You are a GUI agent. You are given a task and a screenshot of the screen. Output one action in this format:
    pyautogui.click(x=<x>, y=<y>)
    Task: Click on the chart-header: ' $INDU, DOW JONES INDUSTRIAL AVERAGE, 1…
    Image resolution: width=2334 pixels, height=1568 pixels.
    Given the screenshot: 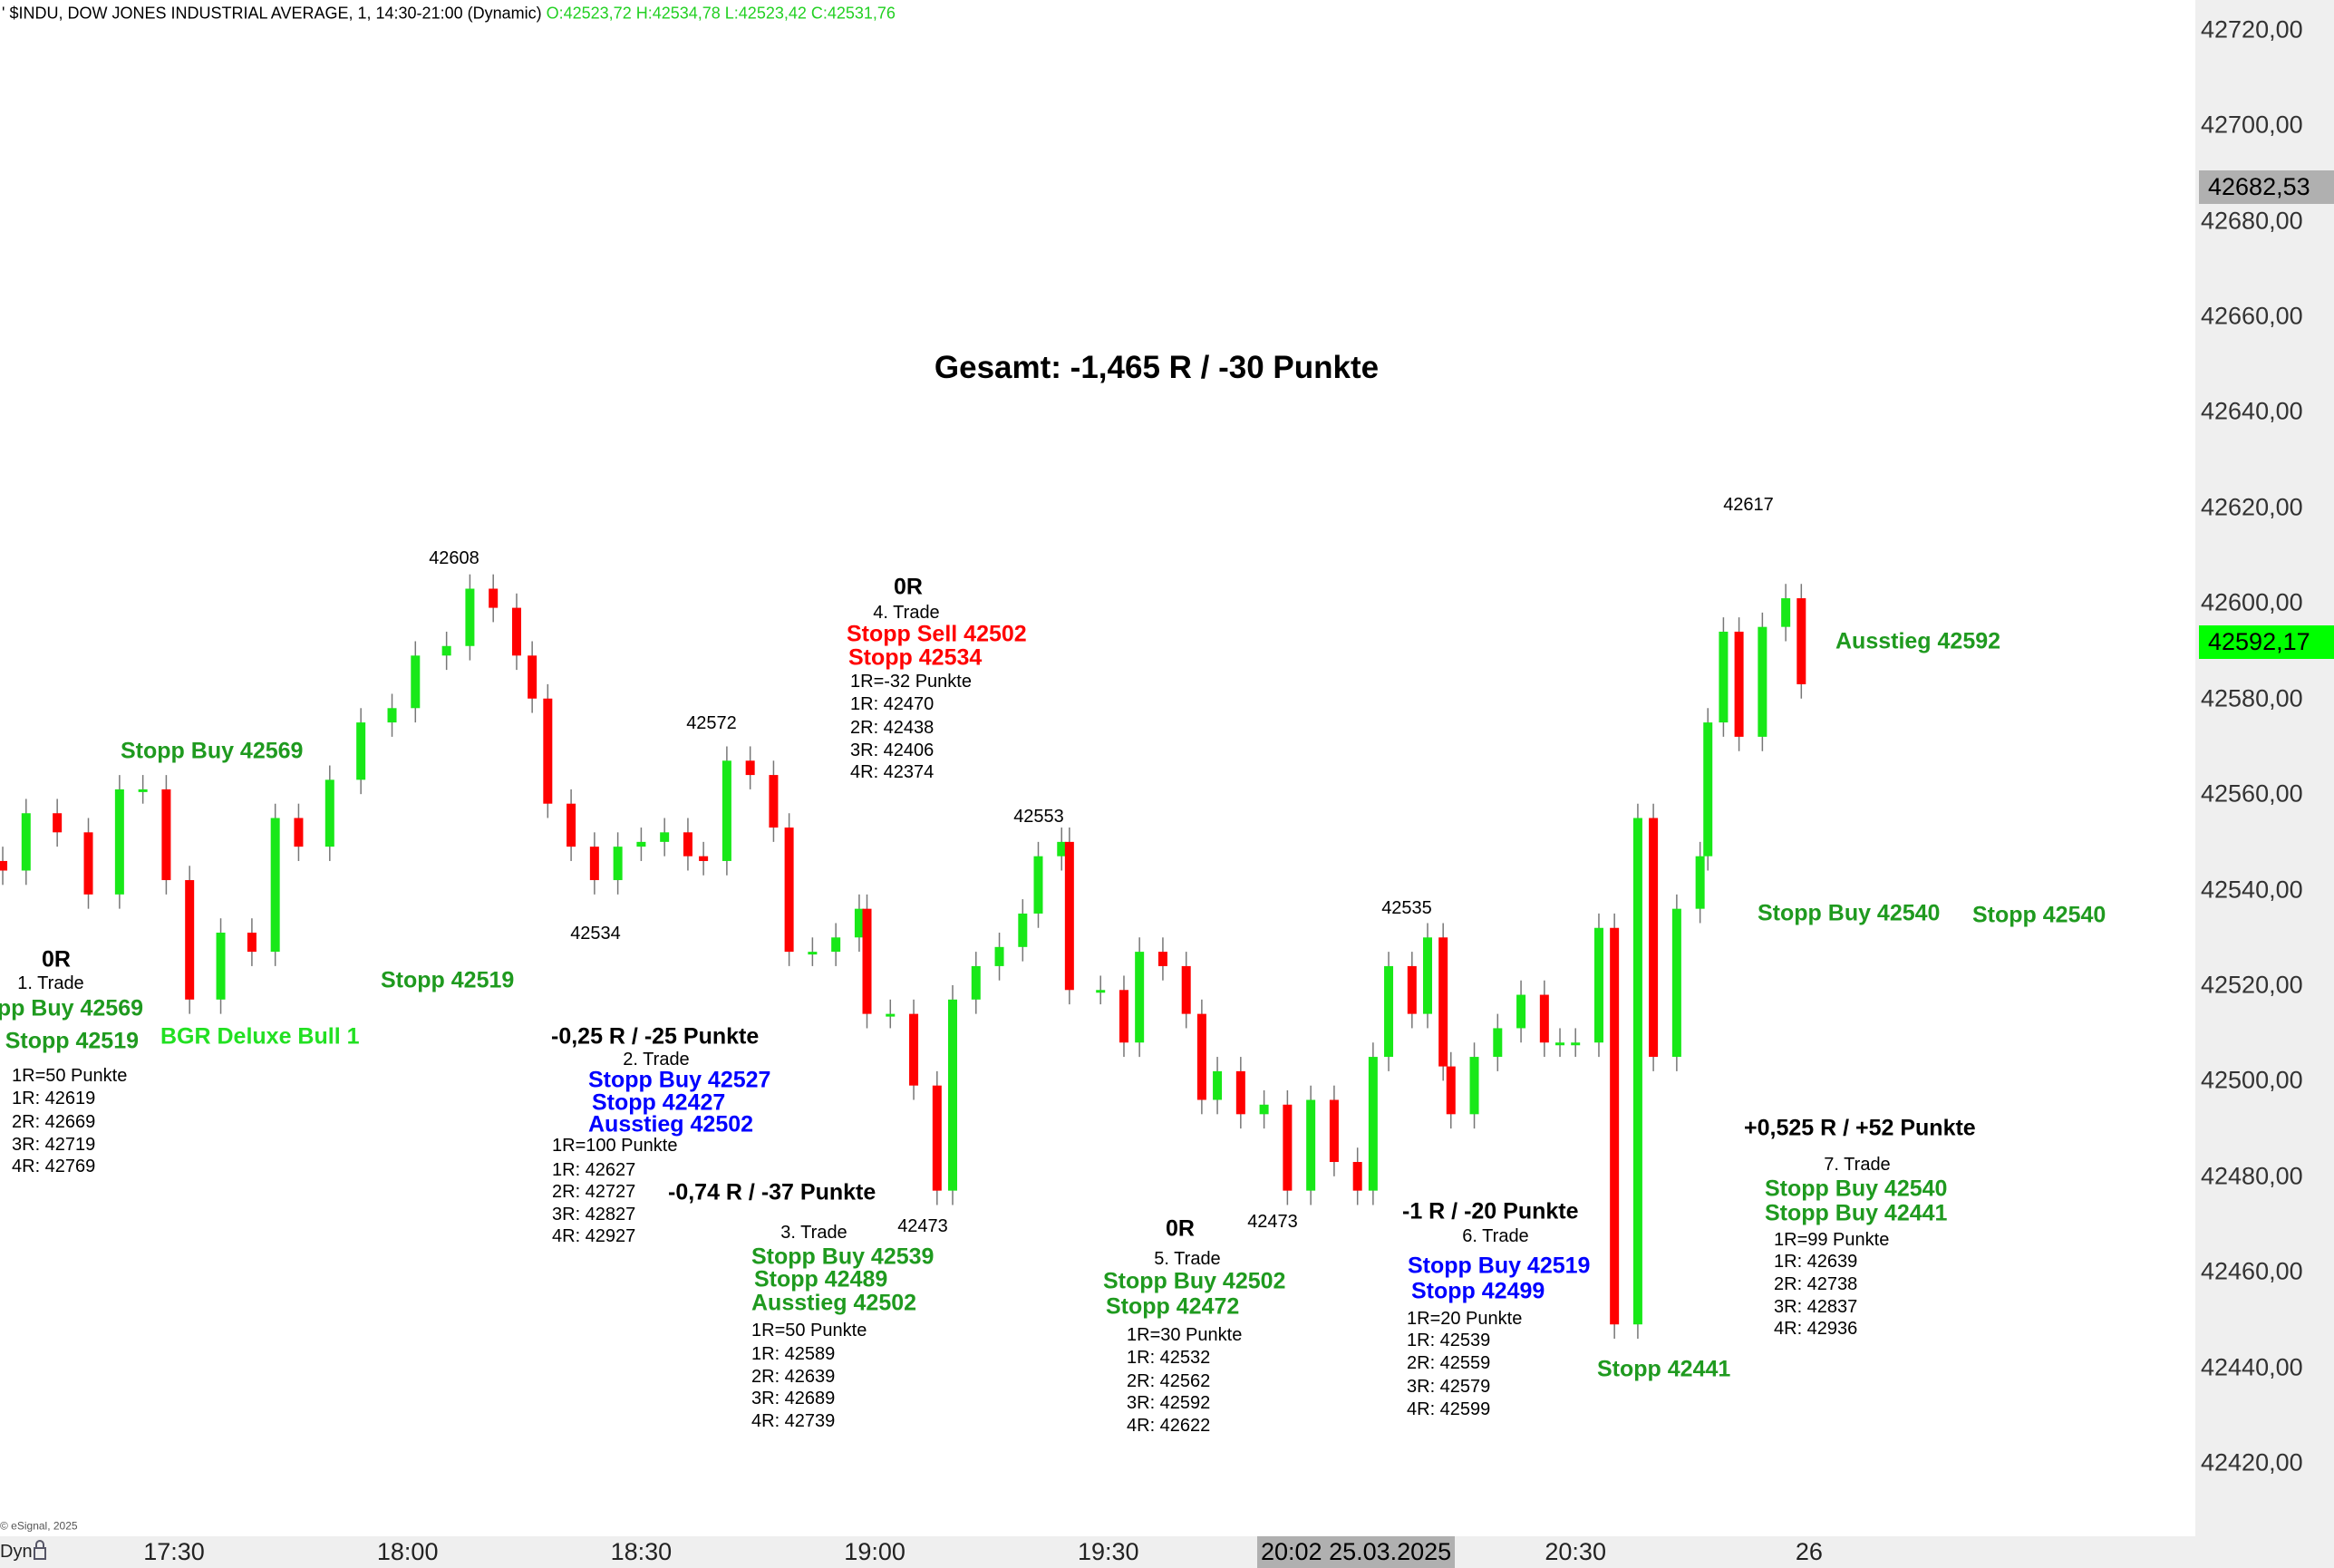 What is the action you would take?
    pyautogui.click(x=449, y=13)
    